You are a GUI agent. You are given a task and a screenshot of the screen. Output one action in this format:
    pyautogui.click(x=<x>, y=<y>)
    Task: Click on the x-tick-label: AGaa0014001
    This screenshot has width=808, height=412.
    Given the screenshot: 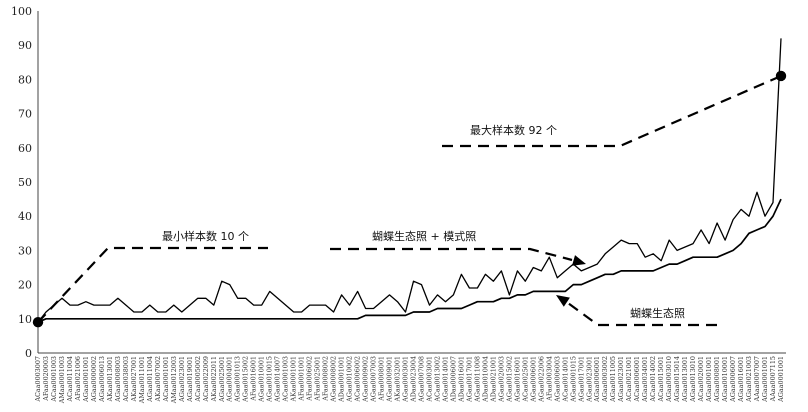 What is the action you would take?
    pyautogui.click(x=445, y=379)
    